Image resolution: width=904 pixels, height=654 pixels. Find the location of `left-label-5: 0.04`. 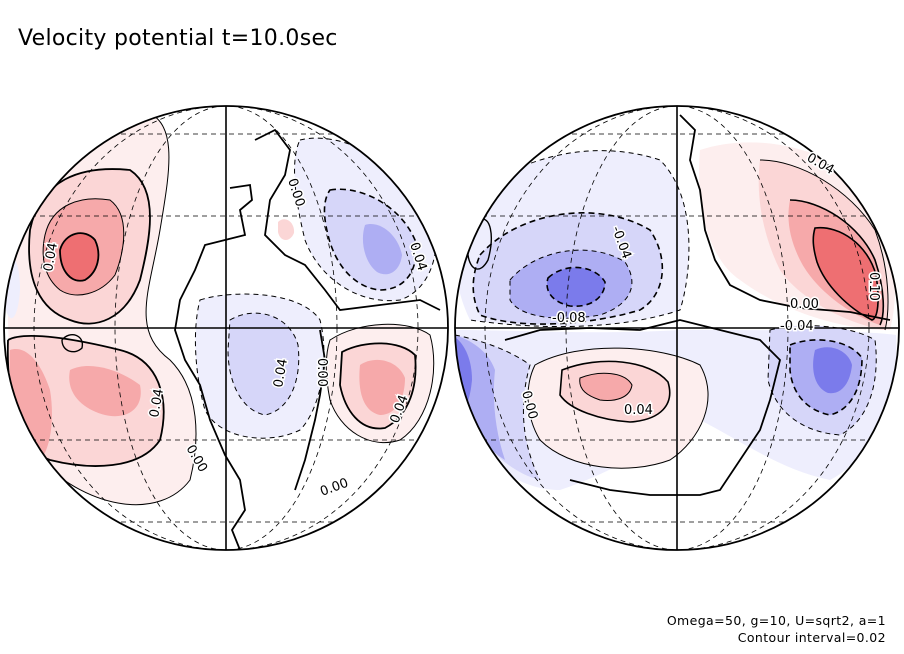

left-label-5: 0.04 is located at coordinates (281, 373).